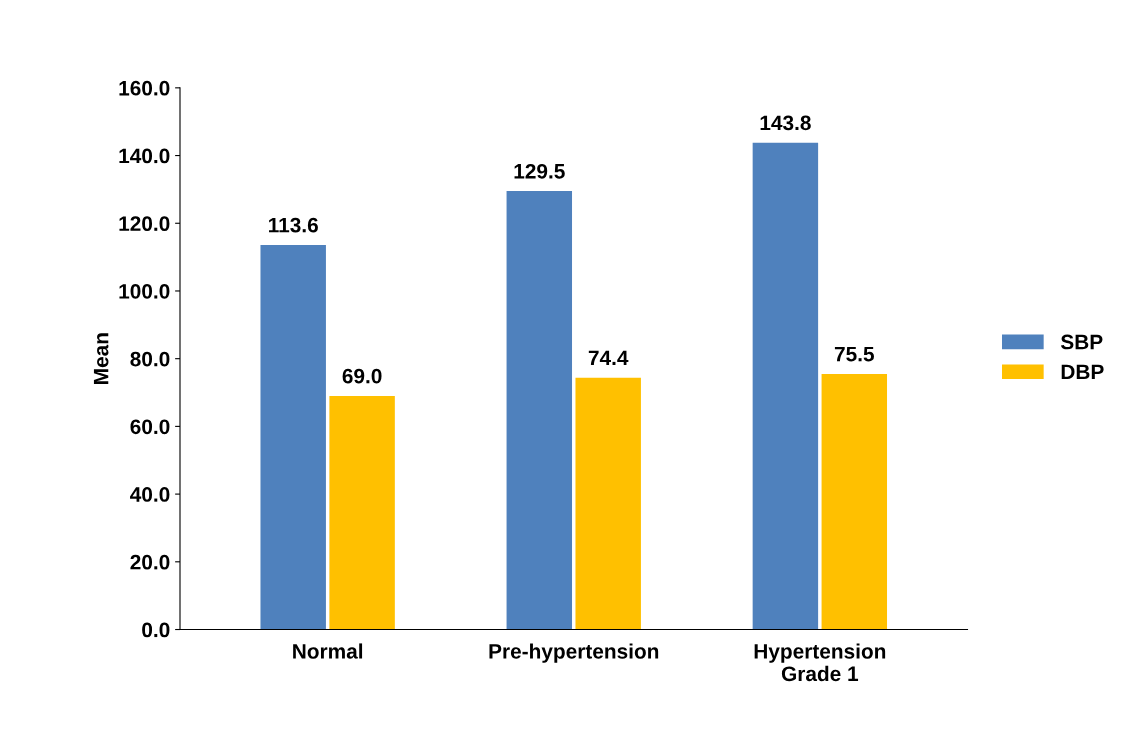 This screenshot has width=1125, height=732. I want to click on x-tick-label: Pre-hypertension, so click(574, 653).